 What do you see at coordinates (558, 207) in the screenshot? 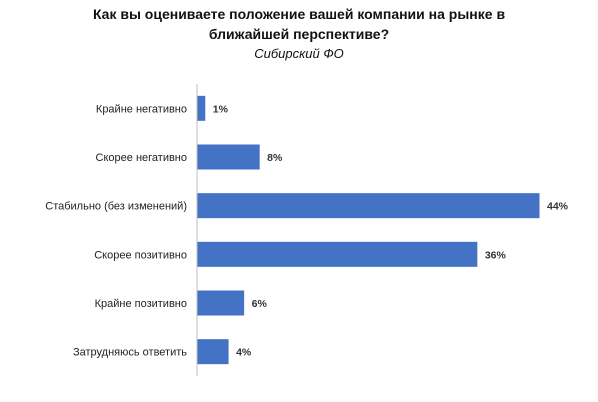
I see `value-label: 44%` at bounding box center [558, 207].